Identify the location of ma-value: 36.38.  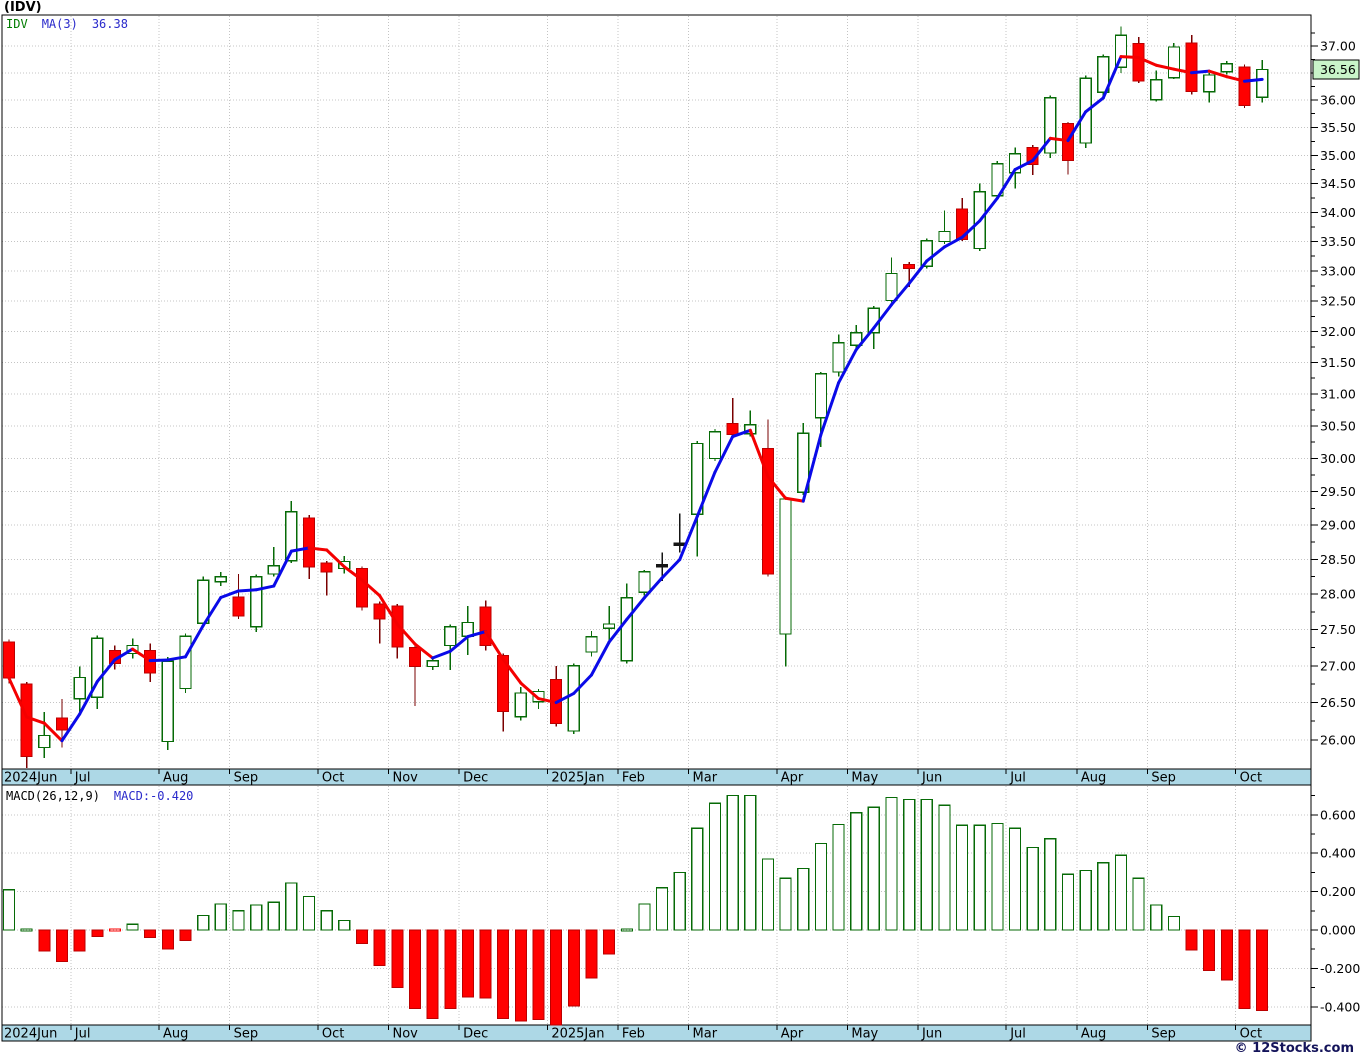
(109, 24).